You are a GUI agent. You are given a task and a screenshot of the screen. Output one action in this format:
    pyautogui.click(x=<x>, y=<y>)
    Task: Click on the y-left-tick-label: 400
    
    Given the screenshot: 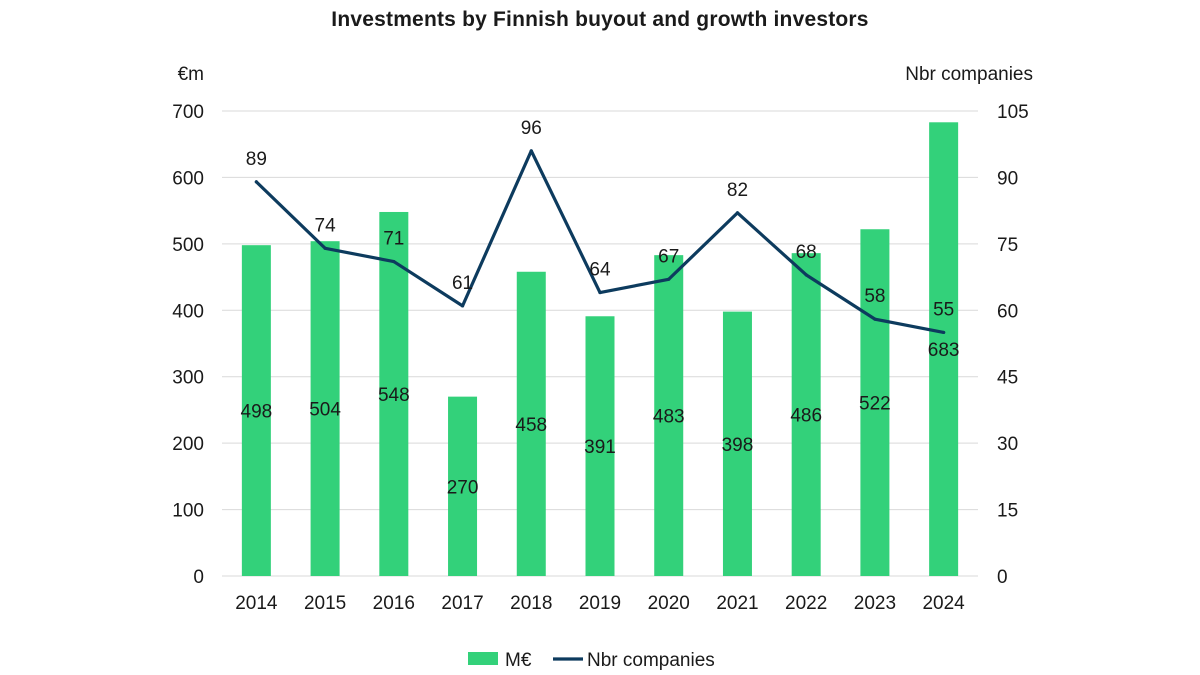 What is the action you would take?
    pyautogui.click(x=188, y=311)
    